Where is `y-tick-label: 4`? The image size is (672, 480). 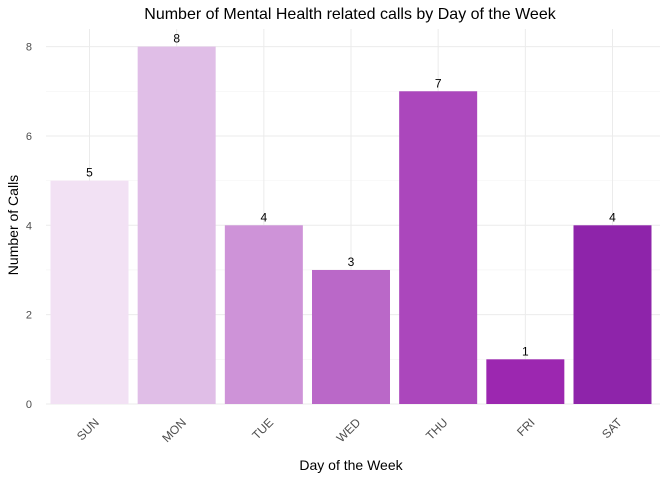 y-tick-label: 4 is located at coordinates (29, 226).